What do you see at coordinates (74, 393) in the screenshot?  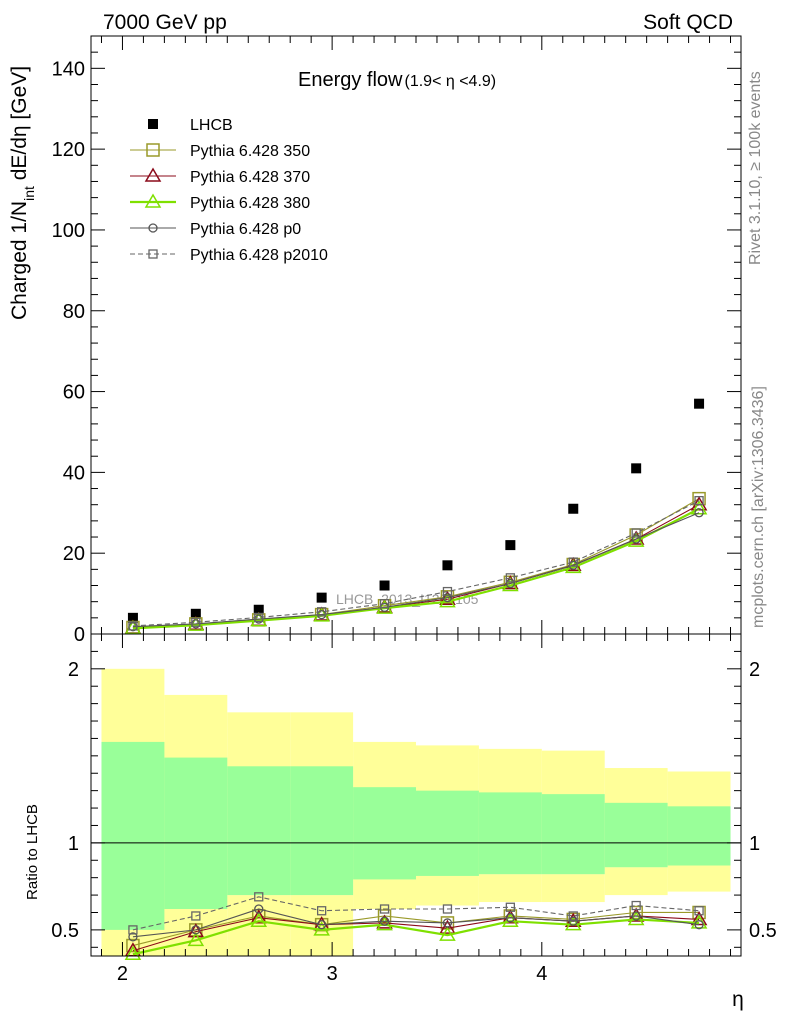 I see `y-tick-label: 60` at bounding box center [74, 393].